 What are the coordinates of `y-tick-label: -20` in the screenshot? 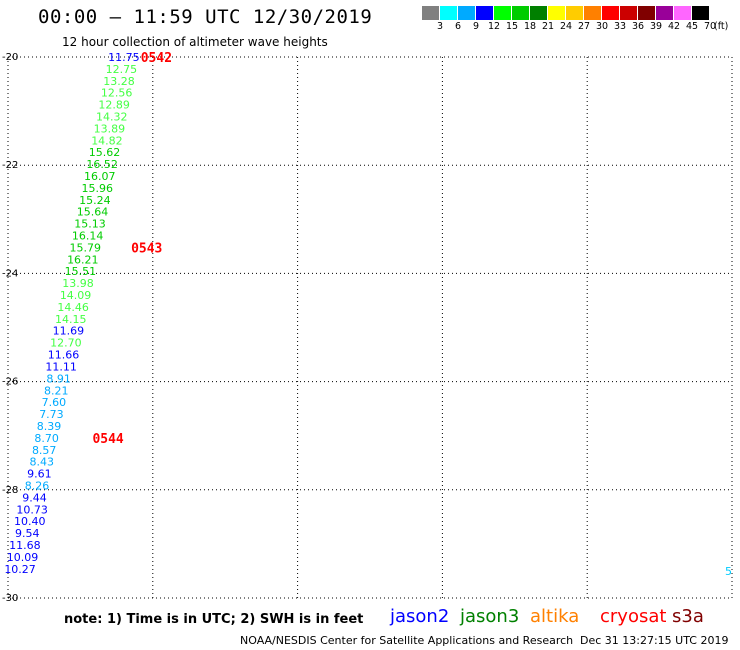 It's located at (10, 57).